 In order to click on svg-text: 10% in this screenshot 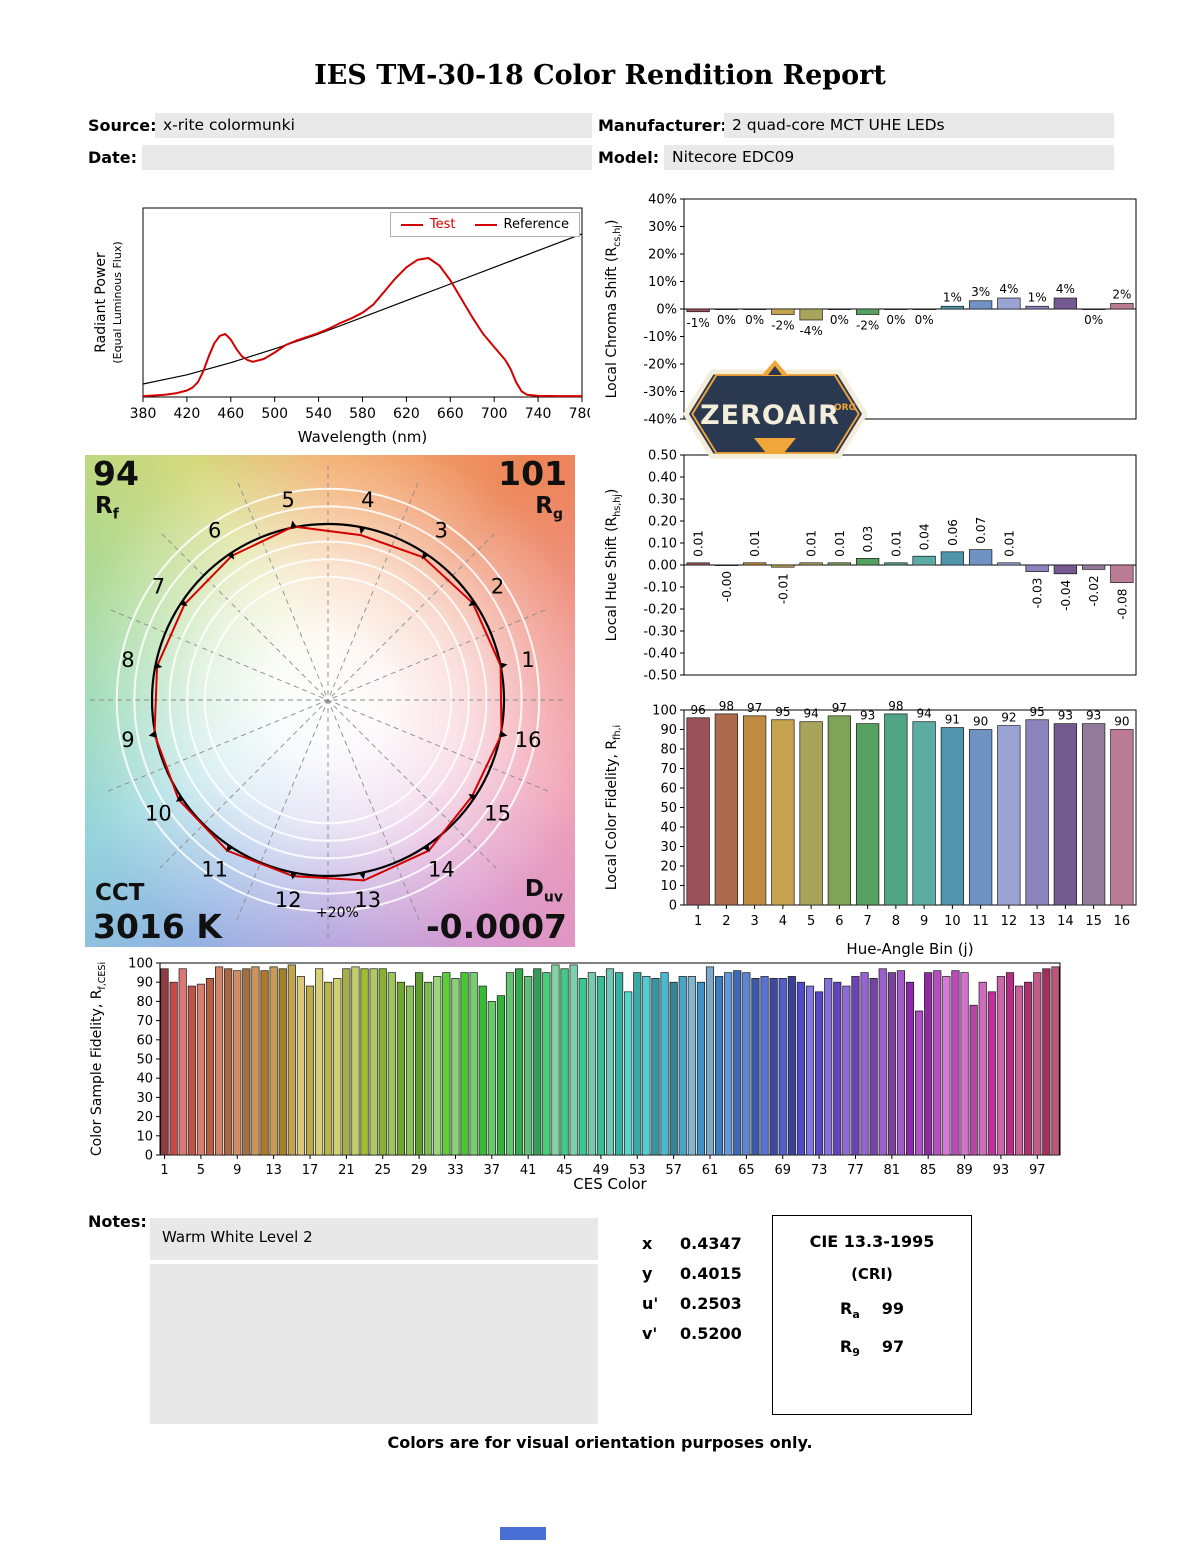, I will do `click(662, 282)`.